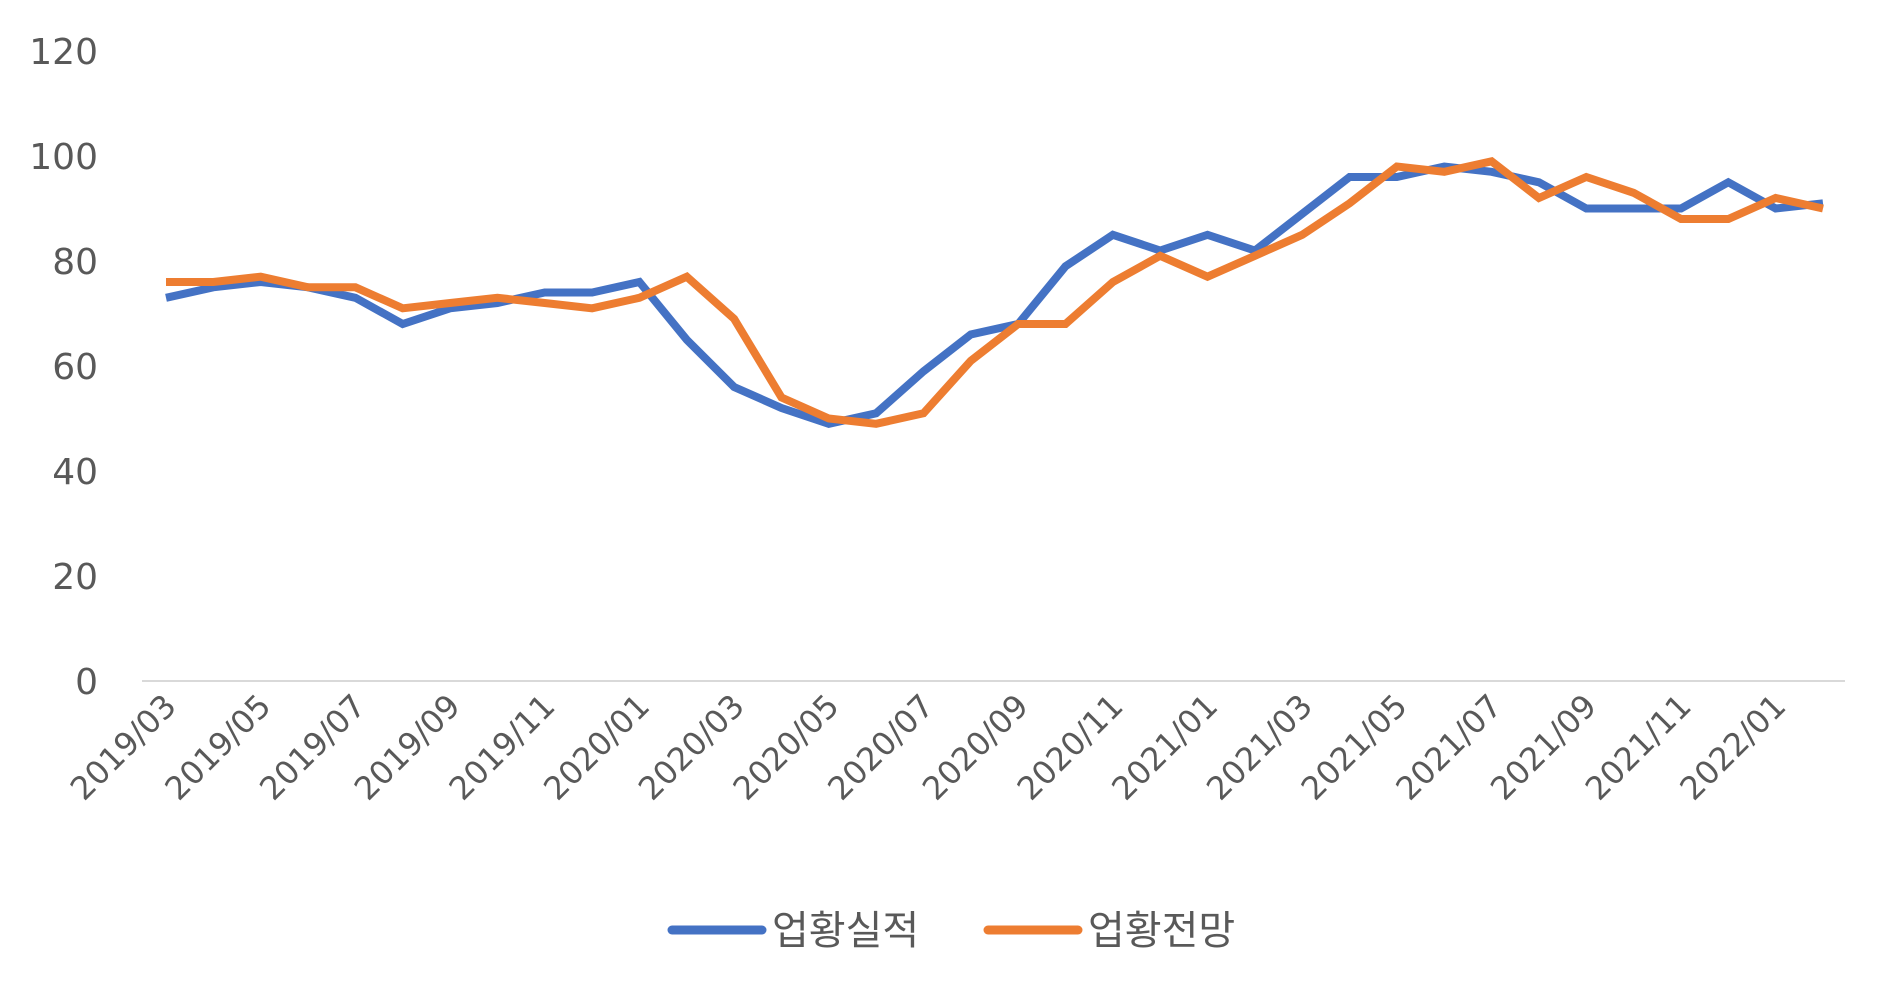  I want to click on y-tick-label: 40, so click(75, 472).